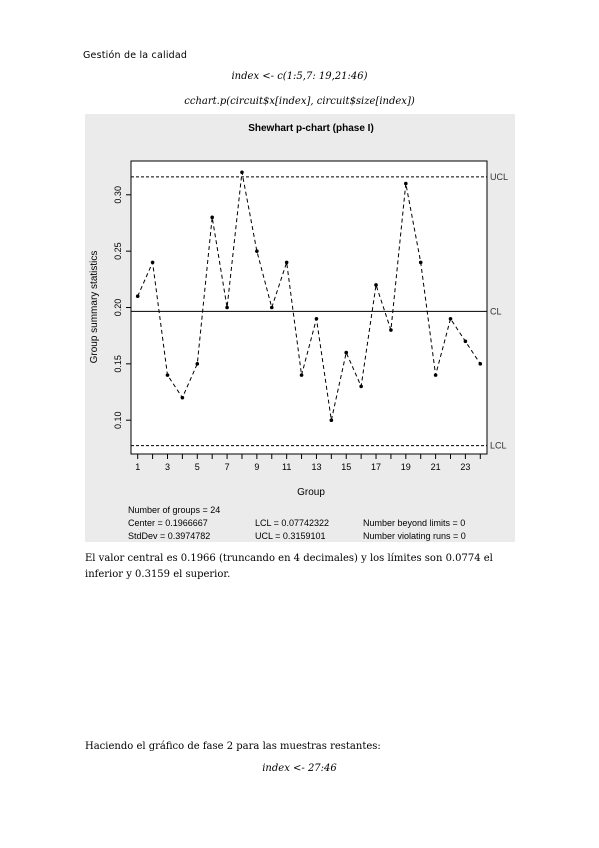 Image resolution: width=599 pixels, height=848 pixels. I want to click on x-tick-label: 3, so click(167, 467).